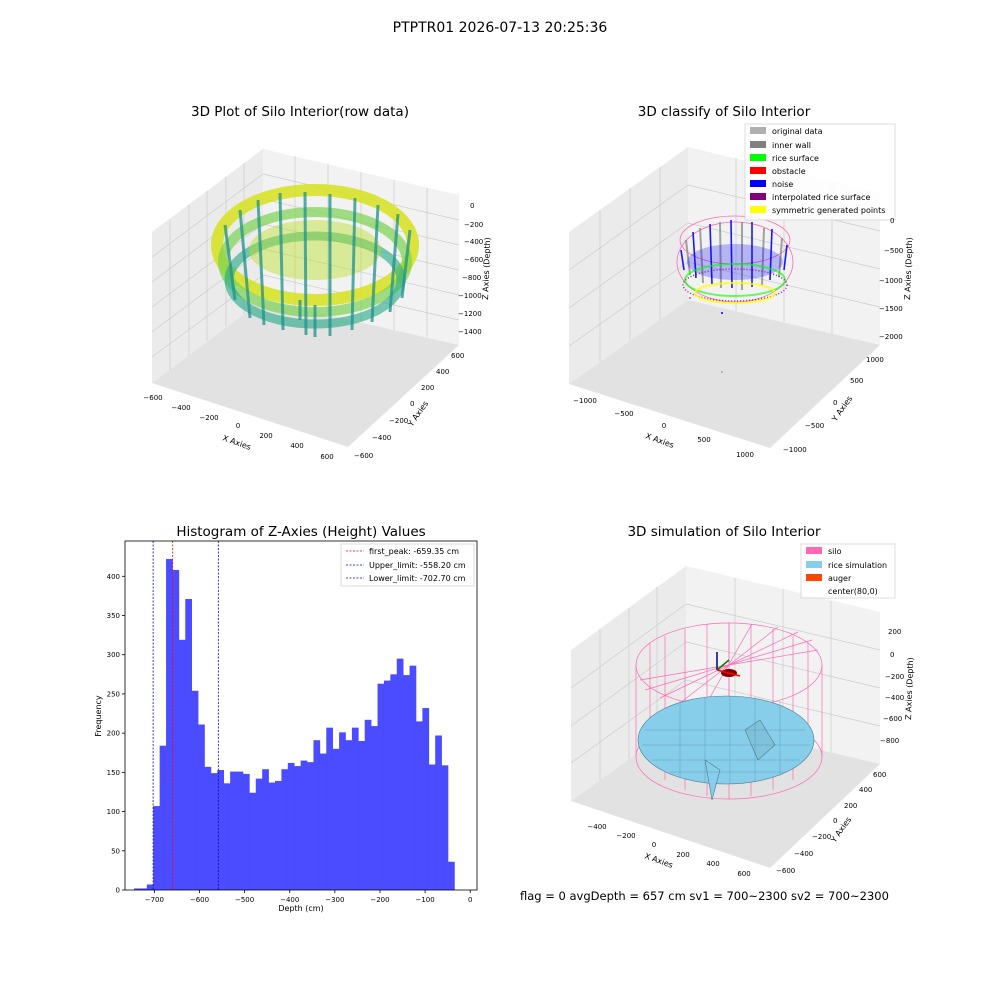 Image resolution: width=1000 pixels, height=1000 pixels. I want to click on raw-x-tick: 0, so click(238, 426).